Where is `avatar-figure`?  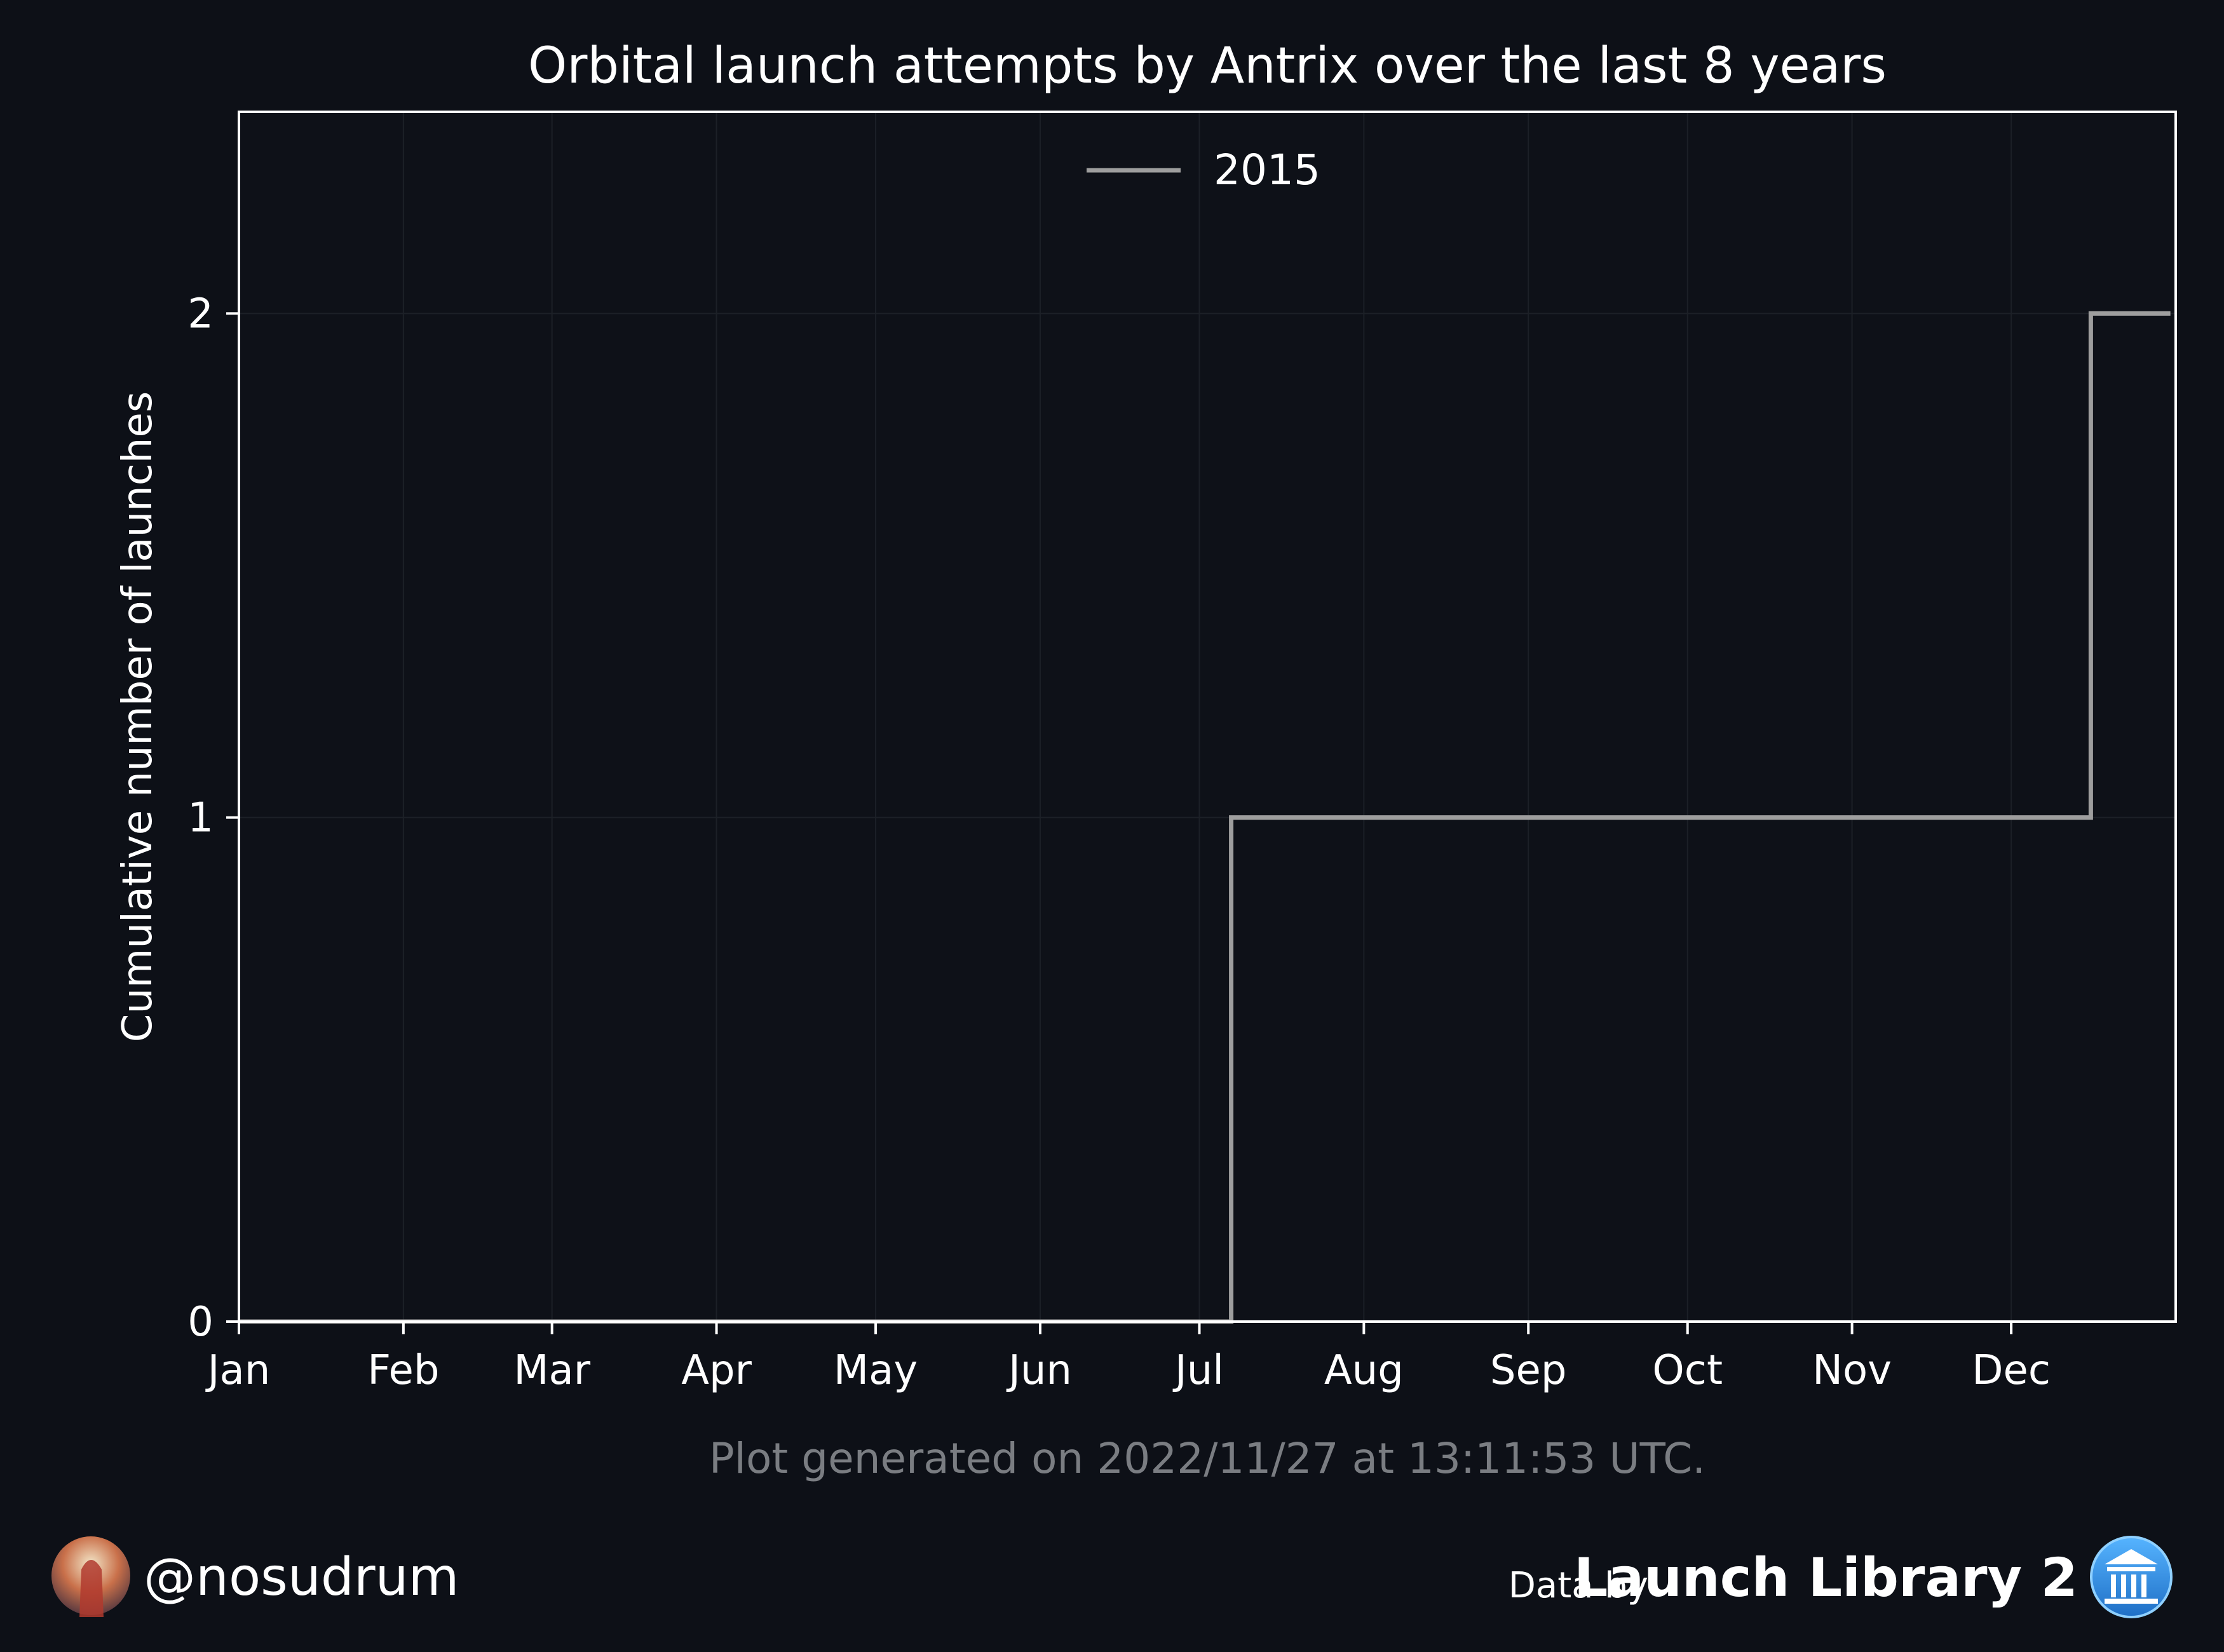
avatar-figure is located at coordinates (91, 1588).